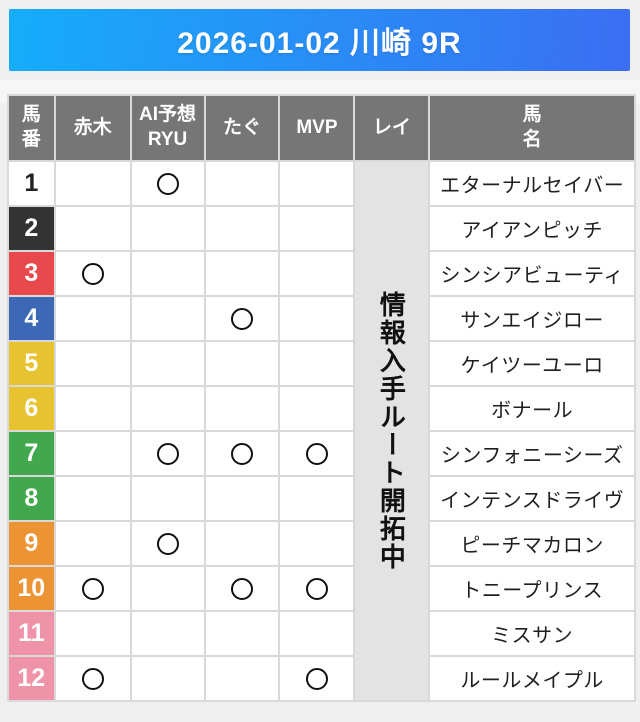  I want to click on table-header-row: 馬 番赤木 AI予想 RYU たぐ MVP レイ馬 名, so click(321, 128).